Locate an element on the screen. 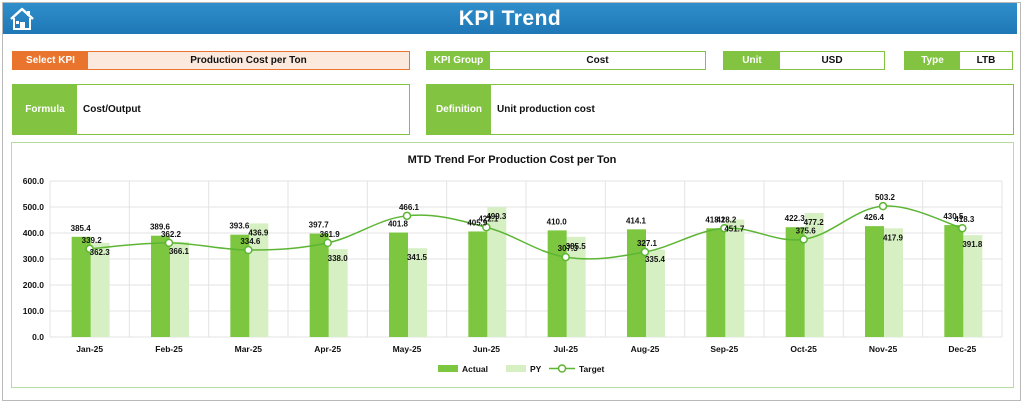  py-data-label: 341.5 is located at coordinates (417, 257).